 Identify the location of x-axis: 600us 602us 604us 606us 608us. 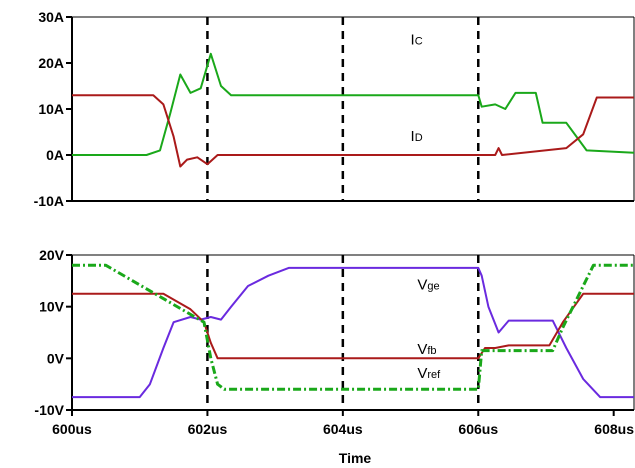
(343, 423).